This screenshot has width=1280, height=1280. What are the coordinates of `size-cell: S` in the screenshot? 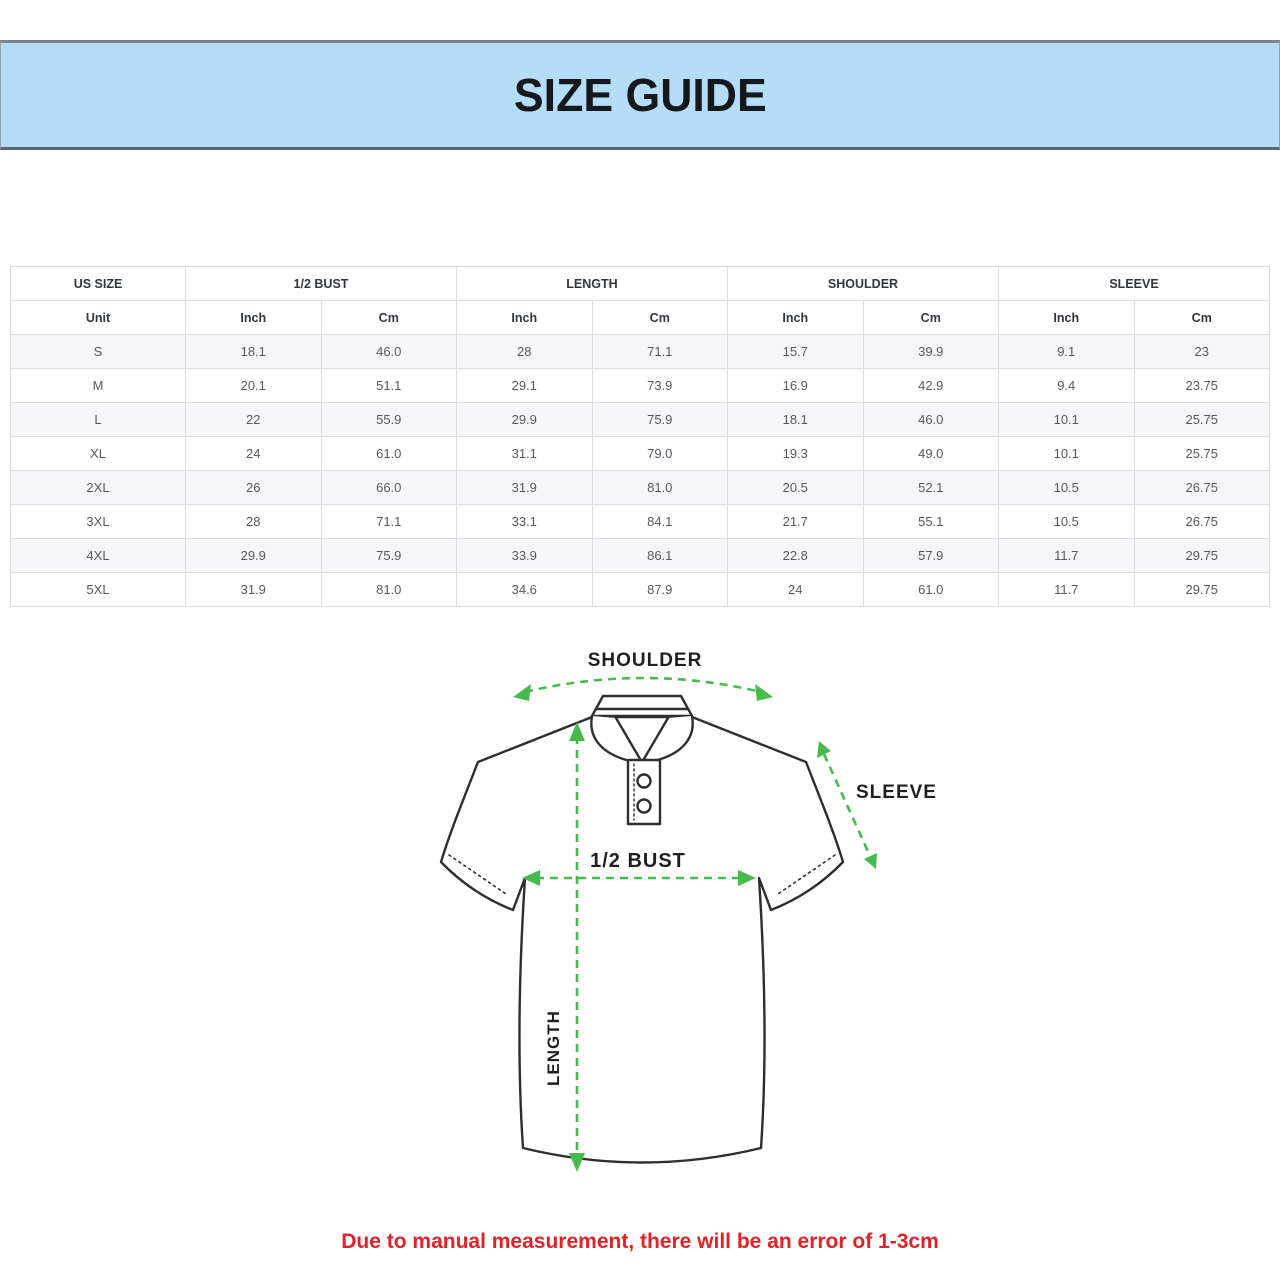 It's located at (98, 351).